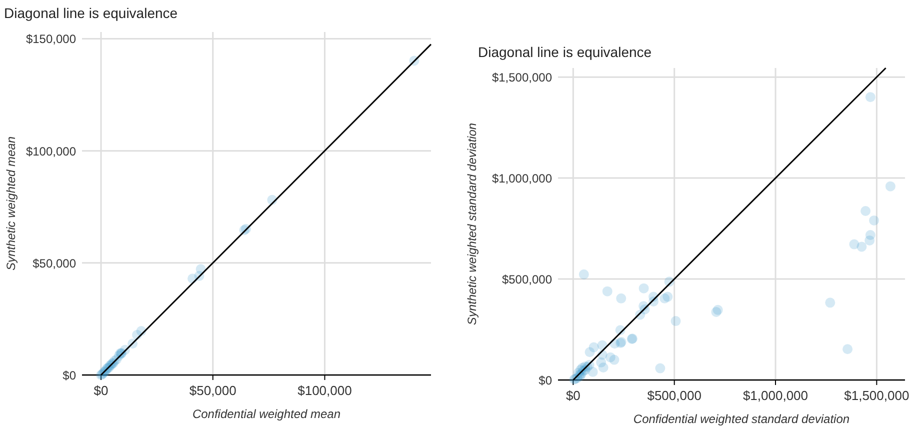 Image resolution: width=910 pixels, height=429 pixels. What do you see at coordinates (11, 203) in the screenshot?
I see `y-axis-title: Synthetic weighted mean` at bounding box center [11, 203].